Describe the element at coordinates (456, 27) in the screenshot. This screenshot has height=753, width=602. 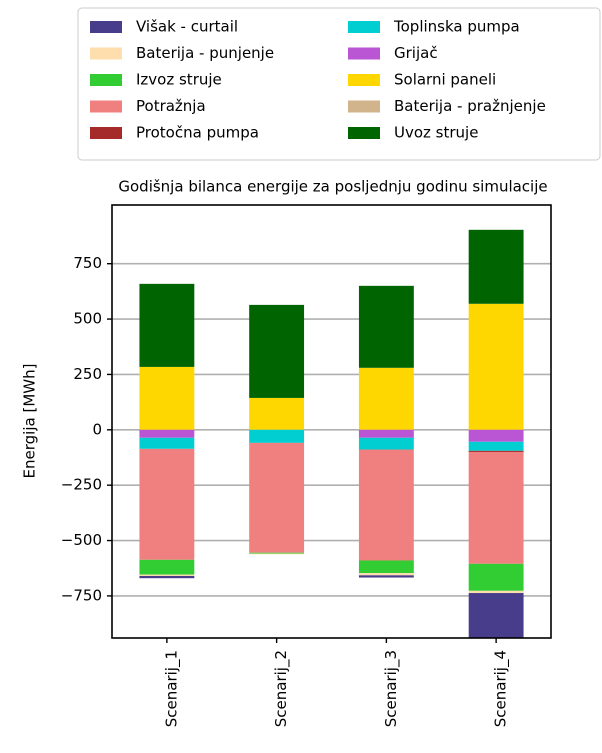
I see `legend-label: Toplinska pumpa` at that location.